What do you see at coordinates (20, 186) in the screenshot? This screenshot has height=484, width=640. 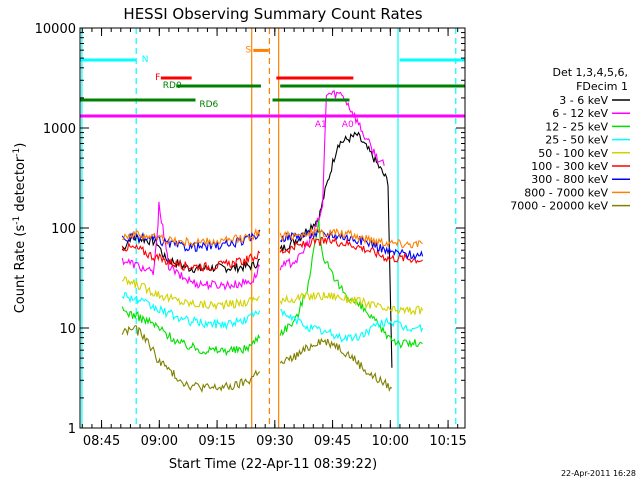 I see `y-axis-label-mid: detector` at bounding box center [20, 186].